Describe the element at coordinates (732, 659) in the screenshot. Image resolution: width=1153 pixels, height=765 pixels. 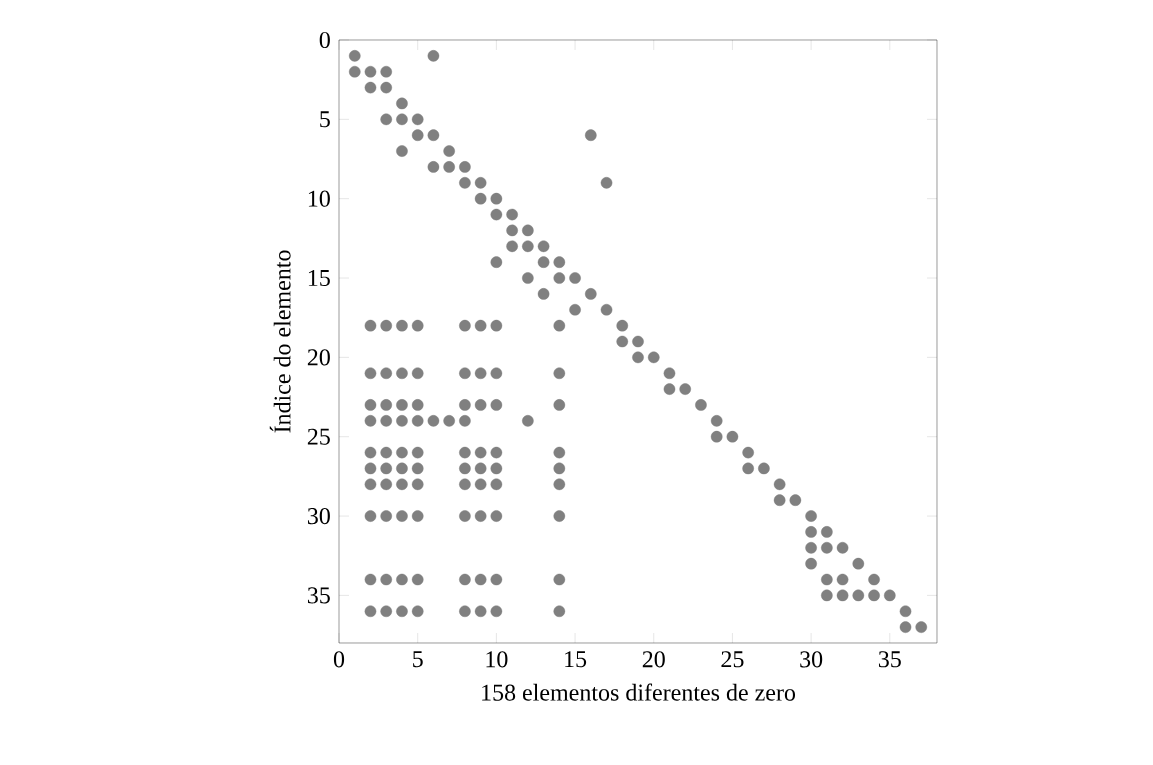
I see `x-tick-label: 25` at that location.